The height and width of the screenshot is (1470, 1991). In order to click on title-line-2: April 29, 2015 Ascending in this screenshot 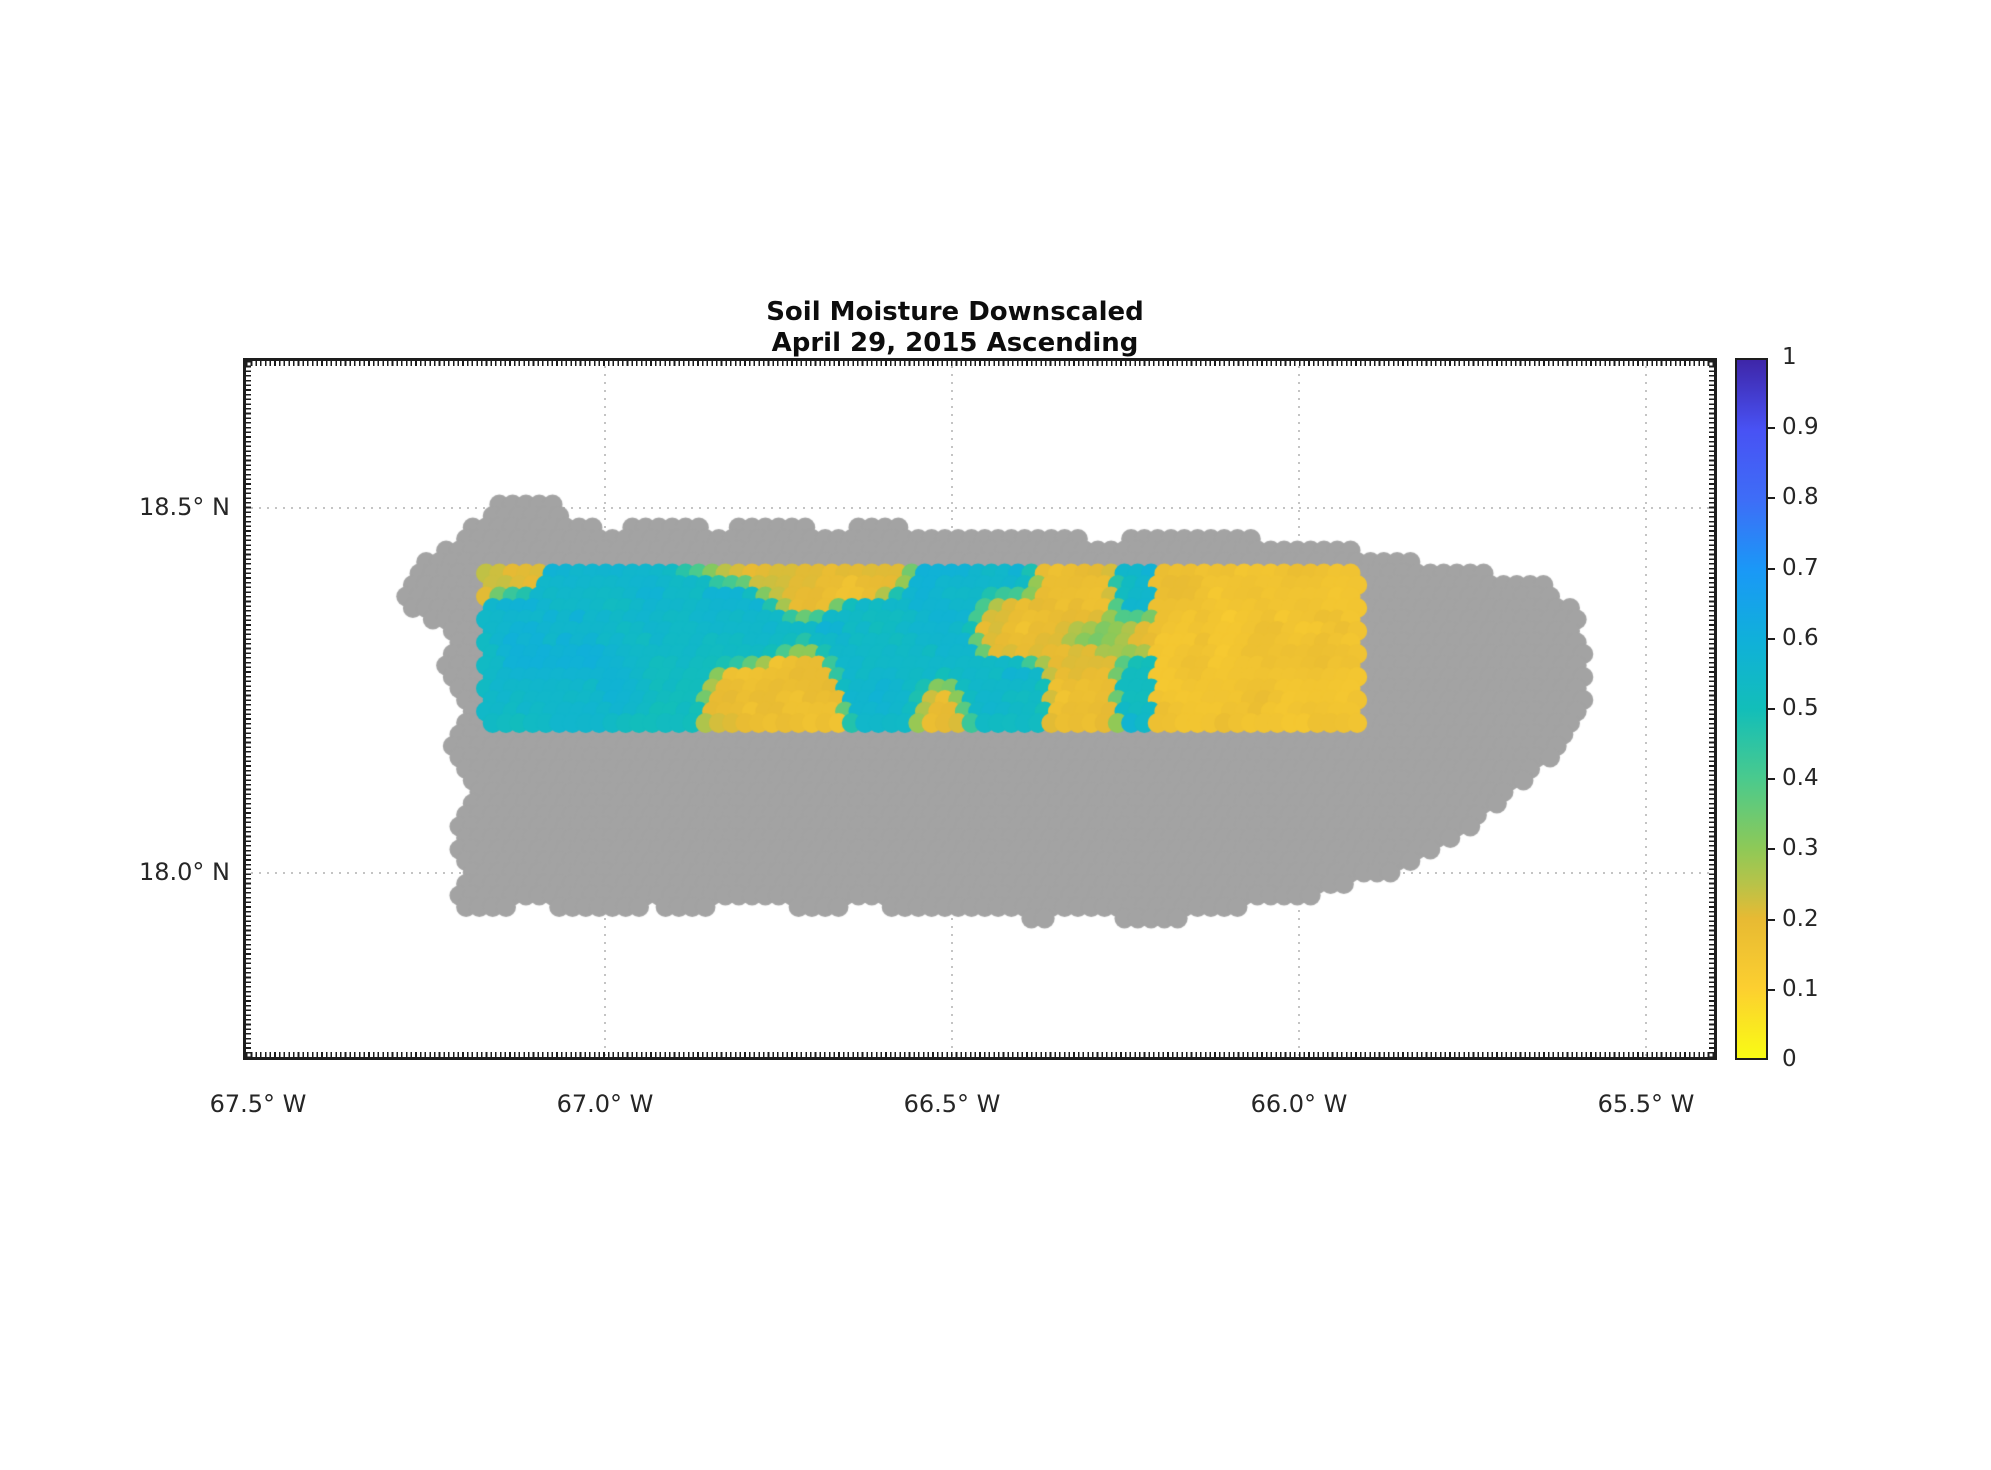, I will do `click(955, 343)`.